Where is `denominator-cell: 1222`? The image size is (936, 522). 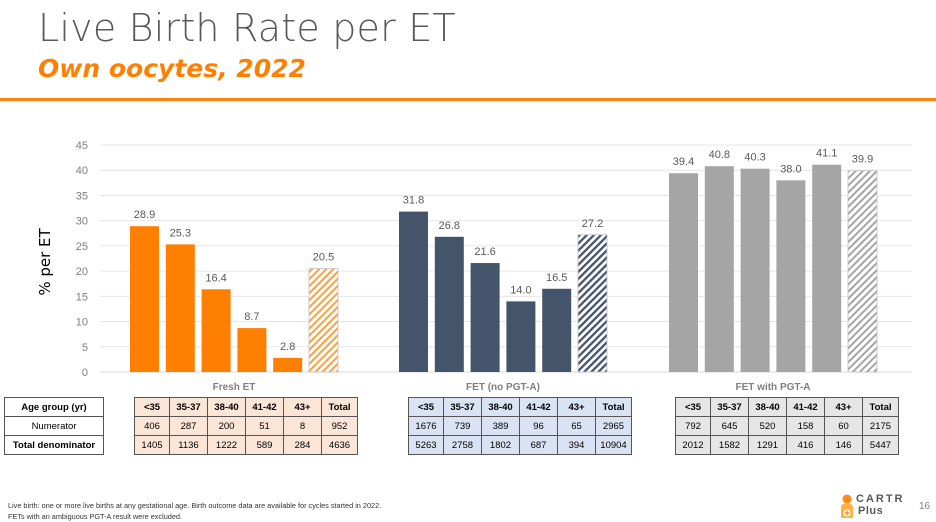
denominator-cell: 1222 is located at coordinates (226, 445).